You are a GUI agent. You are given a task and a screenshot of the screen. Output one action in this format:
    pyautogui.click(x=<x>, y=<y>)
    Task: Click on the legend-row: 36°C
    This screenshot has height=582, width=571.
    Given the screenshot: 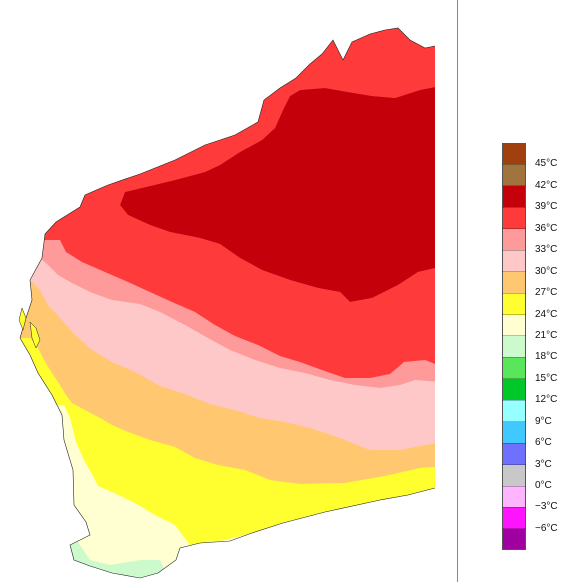 What is the action you would take?
    pyautogui.click(x=536, y=237)
    